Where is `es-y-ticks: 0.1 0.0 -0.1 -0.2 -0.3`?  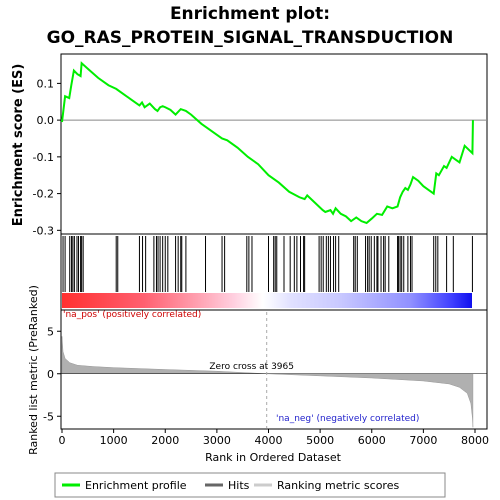 es-y-ticks: 0.1 0.0 -0.1 -0.2 -0.3 is located at coordinates (47, 157).